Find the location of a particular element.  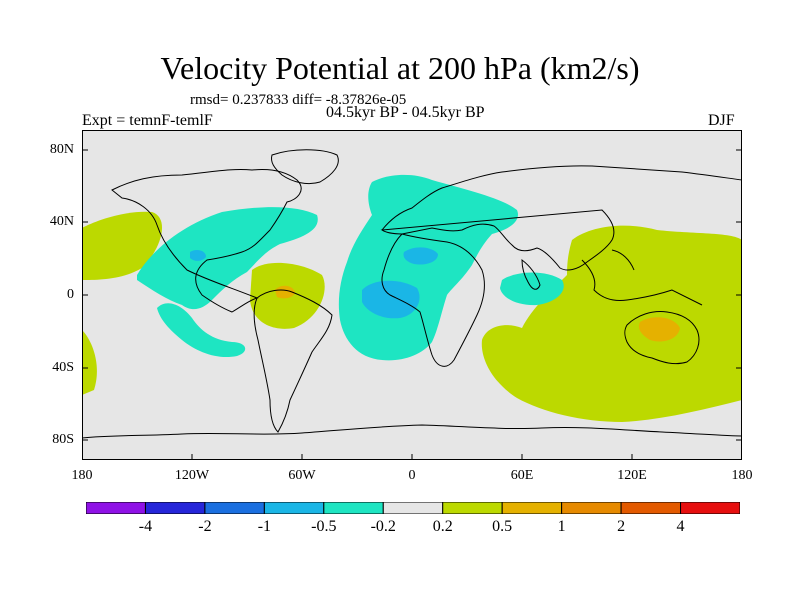

stats-label: rmsd= 0.237833 diff= -8.37826e-05 is located at coordinates (298, 100).